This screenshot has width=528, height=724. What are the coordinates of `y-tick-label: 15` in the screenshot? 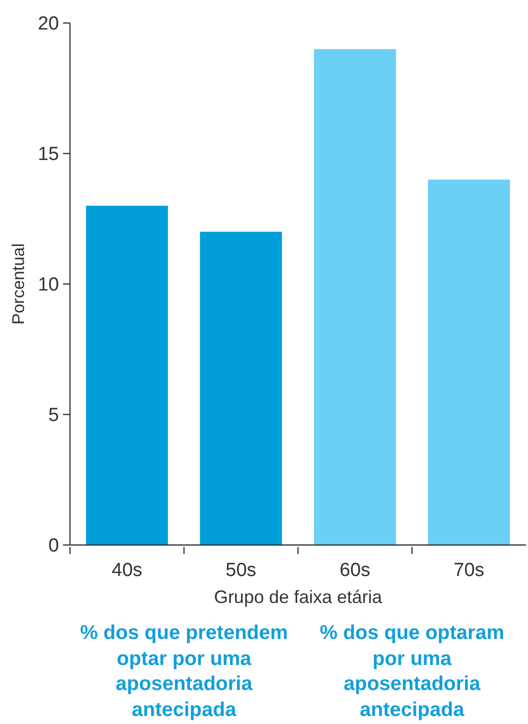 It's located at (48, 155).